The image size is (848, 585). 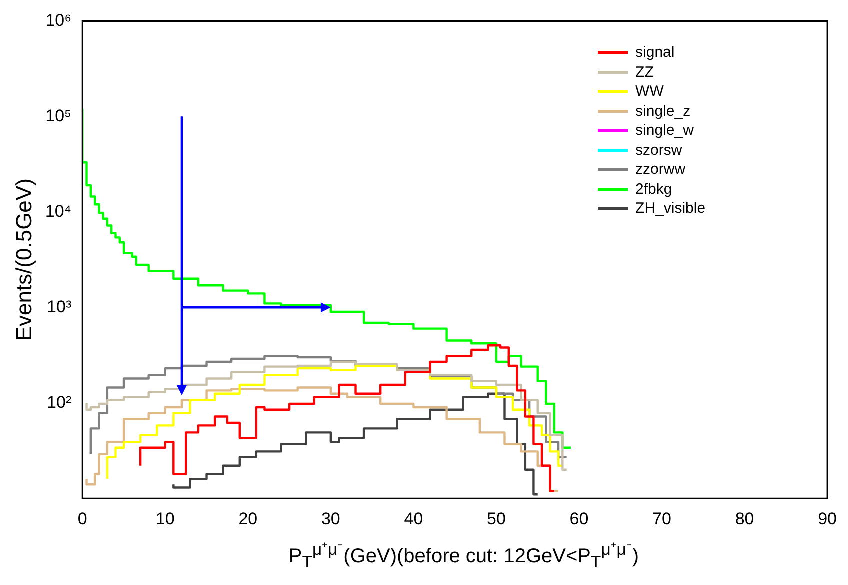 What do you see at coordinates (59, 116) in the screenshot?
I see `y-tick-label: 10⁵` at bounding box center [59, 116].